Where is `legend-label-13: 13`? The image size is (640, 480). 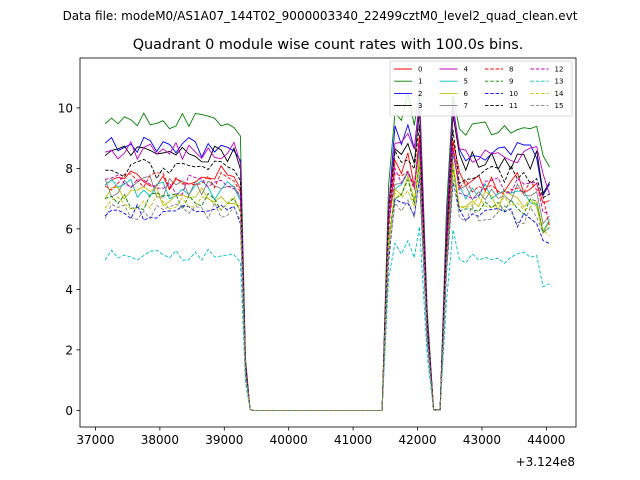
legend-label-13: 13 is located at coordinates (559, 82).